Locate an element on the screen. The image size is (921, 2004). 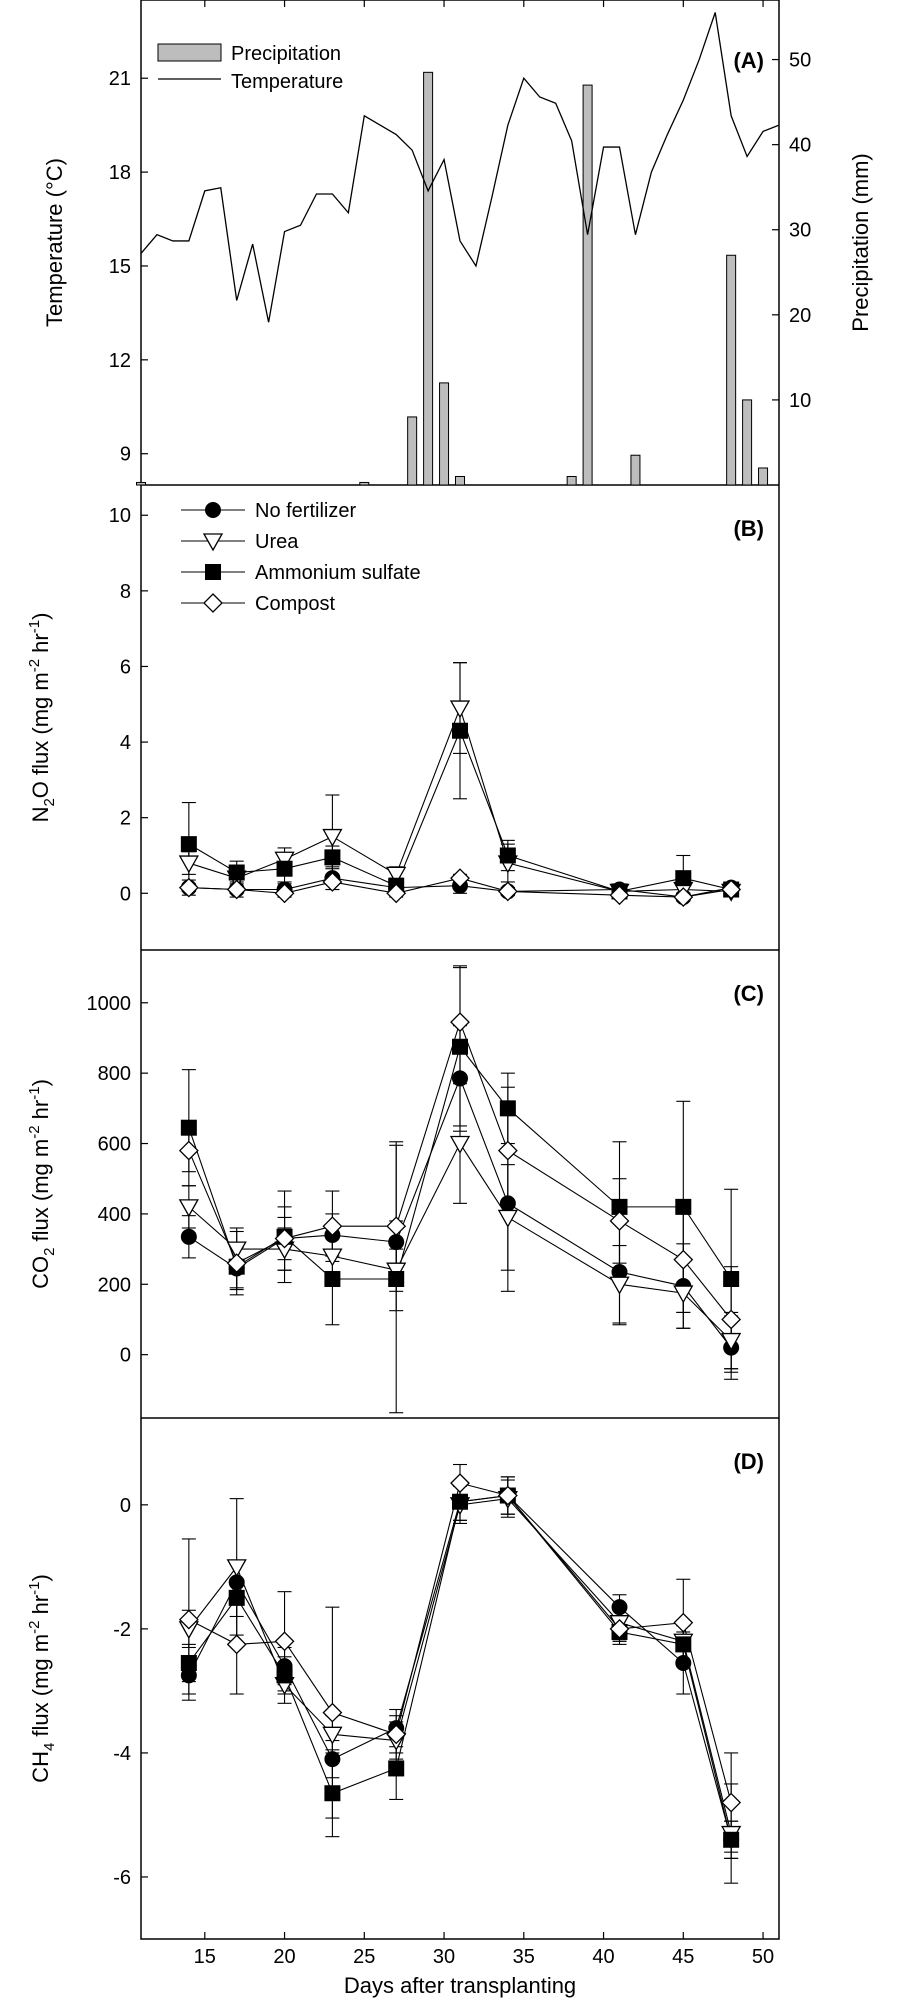
legend-marker-triangle-down is located at coordinates (213, 542).